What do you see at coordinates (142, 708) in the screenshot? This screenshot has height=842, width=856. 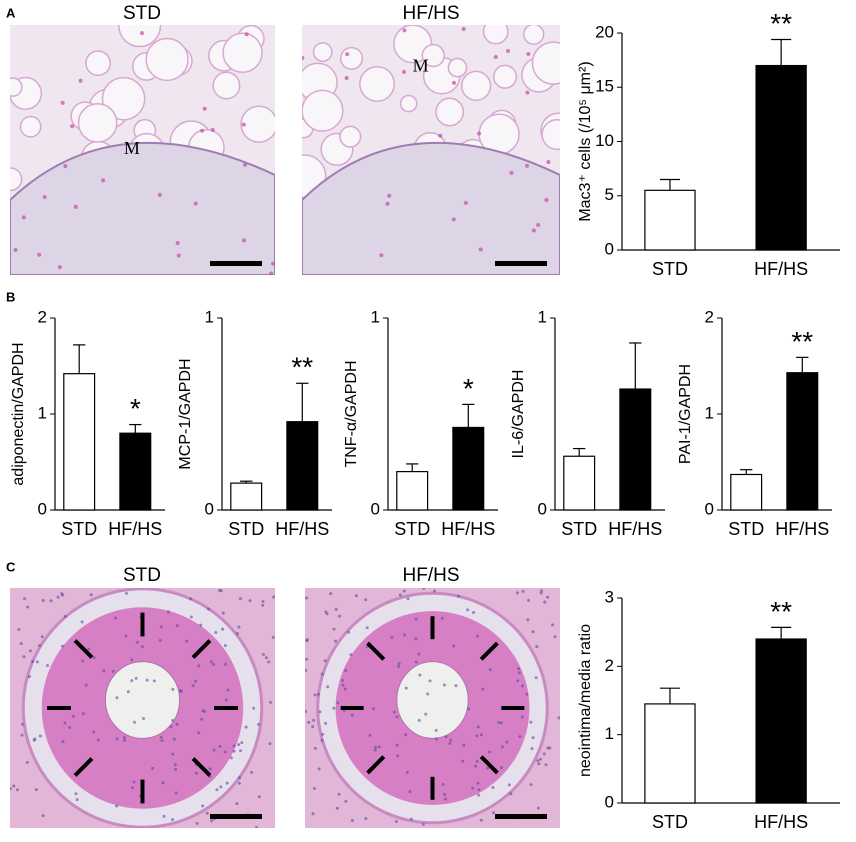 I see `micrograph-content` at bounding box center [142, 708].